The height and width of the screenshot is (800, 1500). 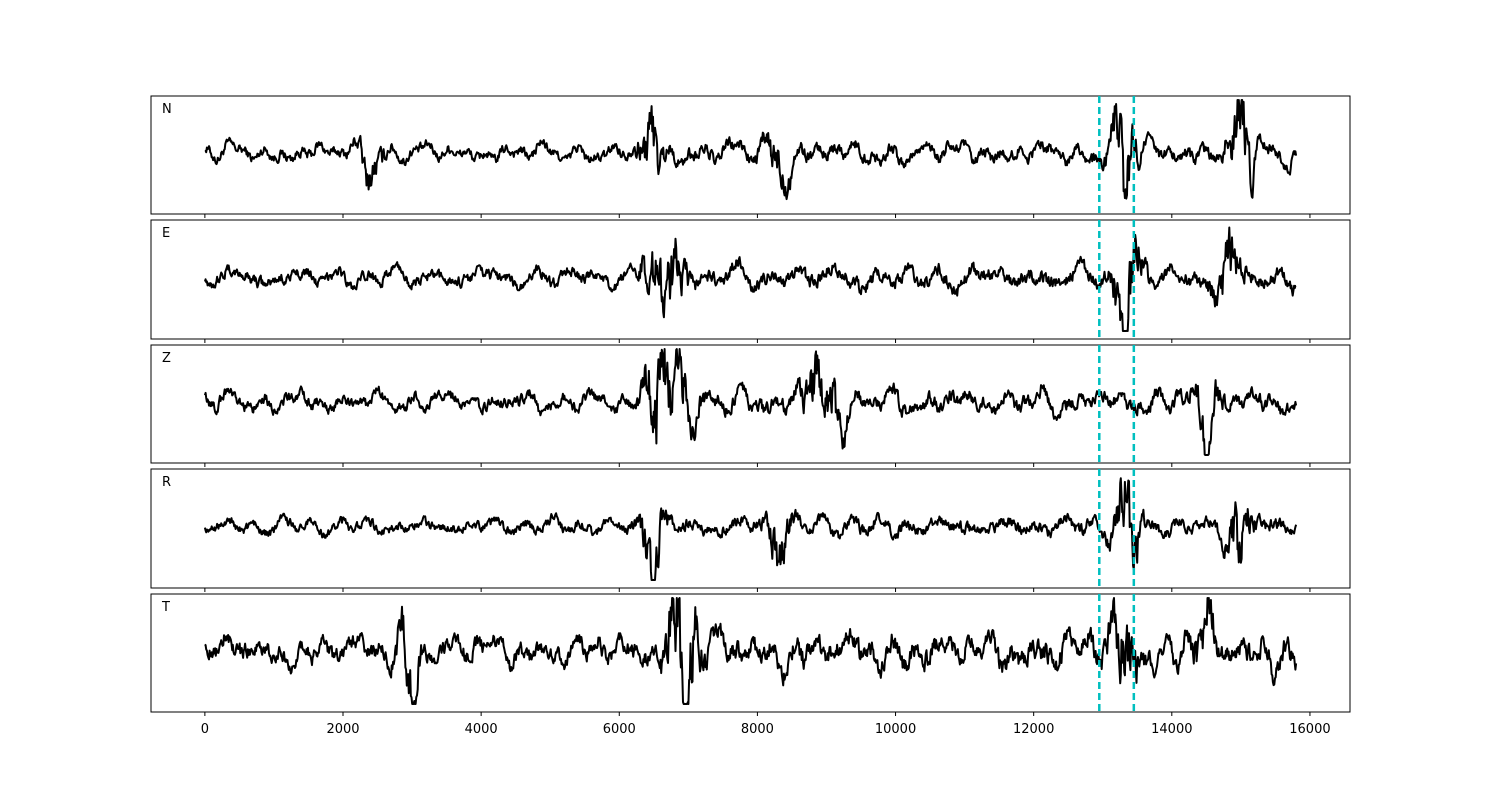 I want to click on panel-label: E, so click(x=166, y=233).